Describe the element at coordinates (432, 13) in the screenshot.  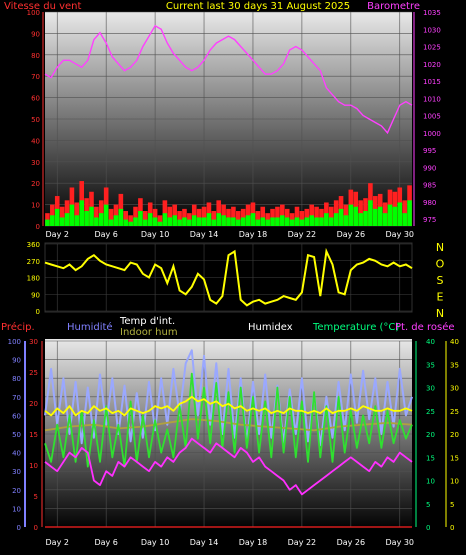
I see `baro-tick-label: 1035` at that location.